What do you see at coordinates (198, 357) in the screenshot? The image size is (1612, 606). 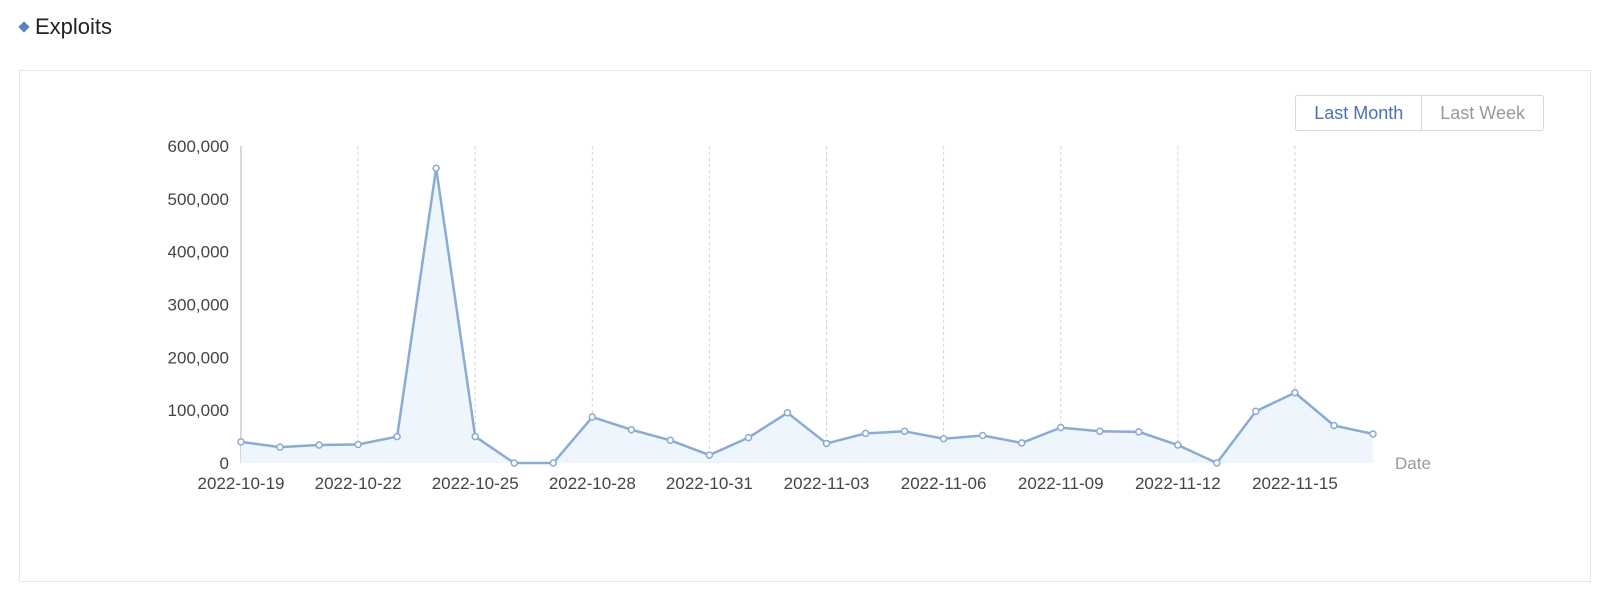 I see `y-tick-label: 200,000` at bounding box center [198, 357].